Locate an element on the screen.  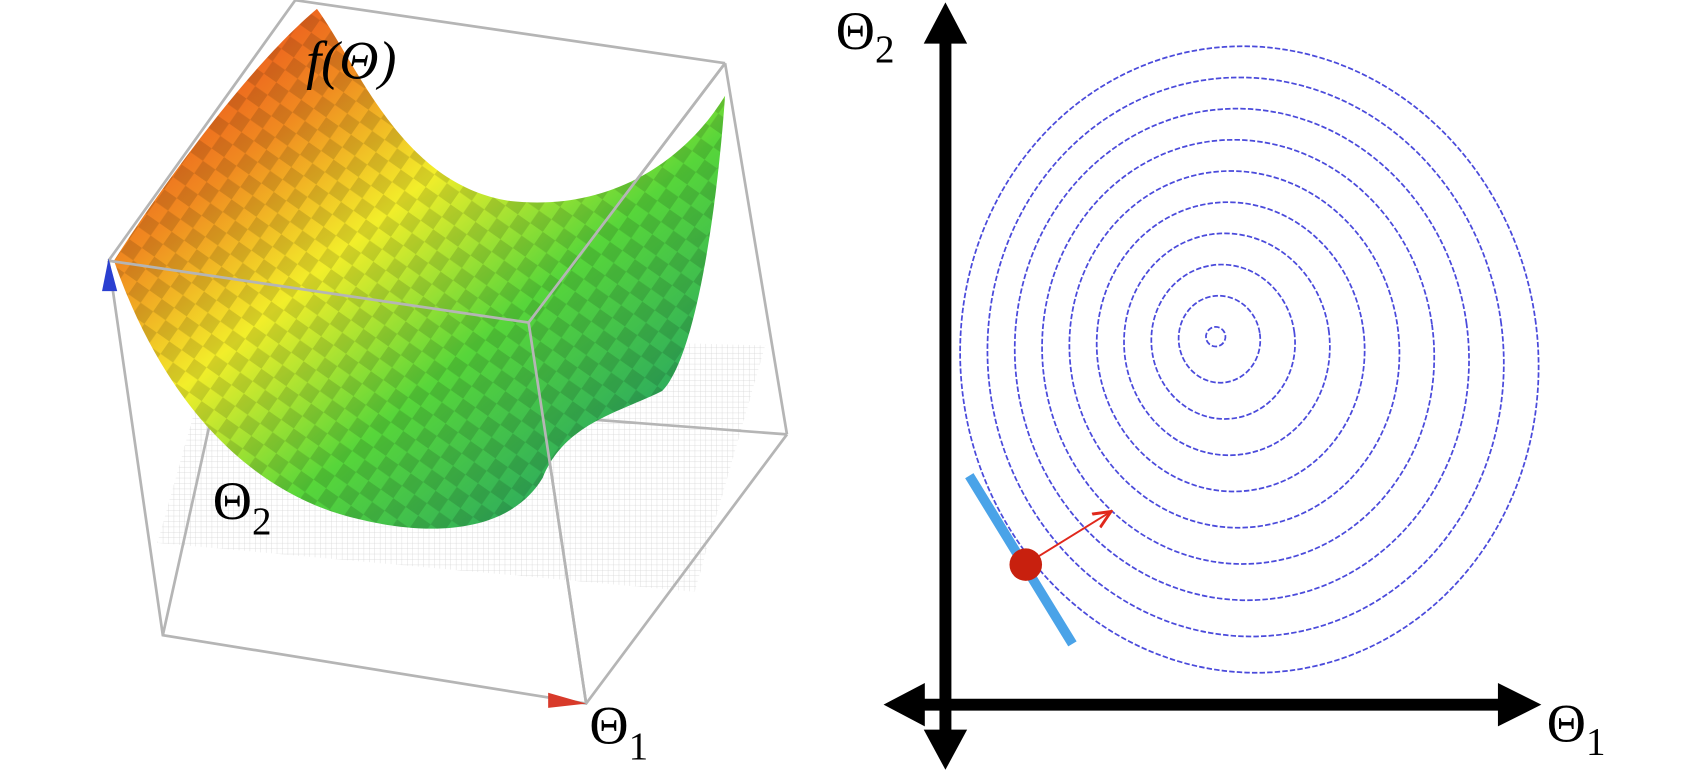
x-arrow-left is located at coordinates (904, 704).